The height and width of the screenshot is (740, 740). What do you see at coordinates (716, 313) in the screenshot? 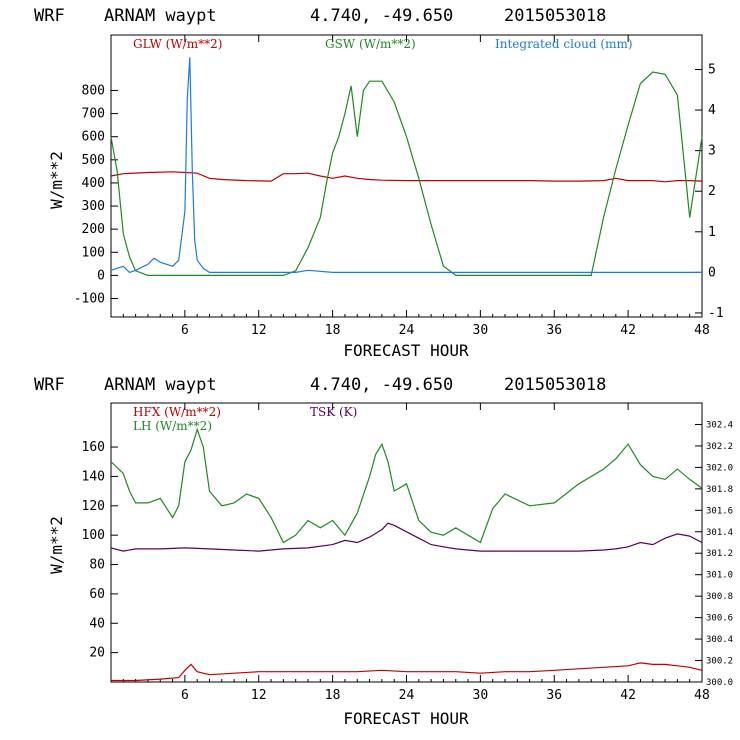
I see `y2-tick-label: -1` at bounding box center [716, 313].